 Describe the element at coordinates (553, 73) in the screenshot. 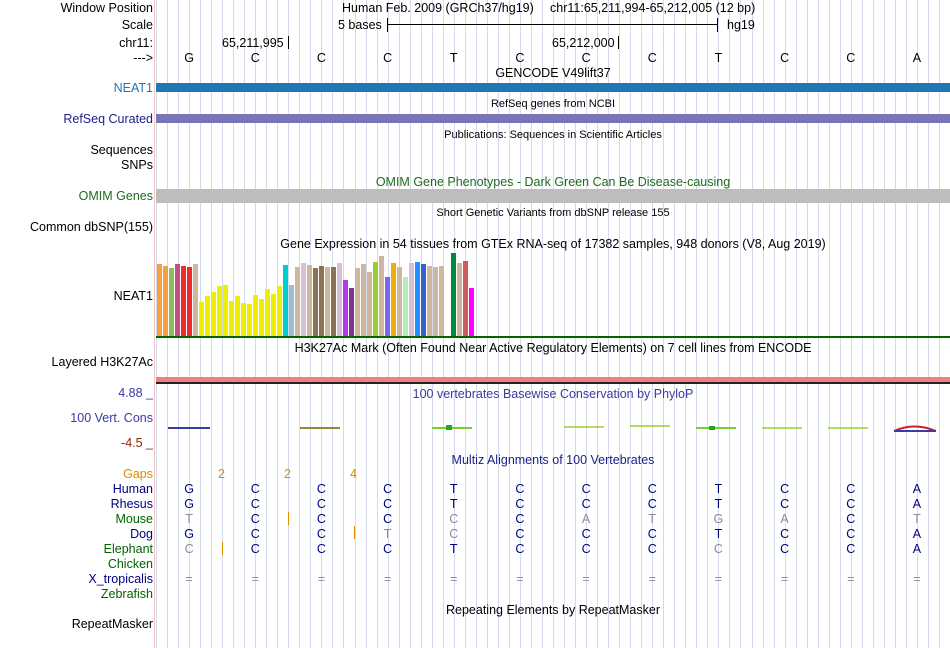

I see `gencode-title: GENCODE V49lift37` at that location.